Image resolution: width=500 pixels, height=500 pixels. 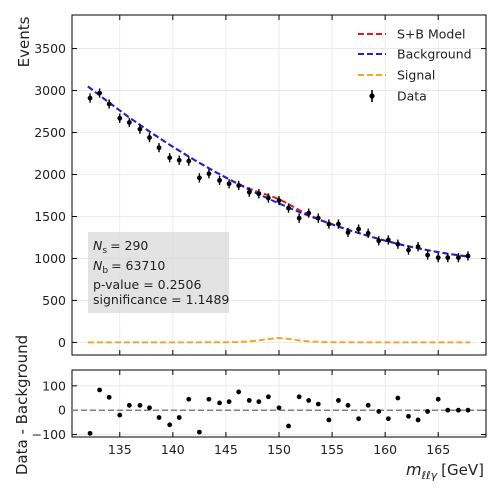 I want to click on legend-label-sb-model: S+B Model, so click(x=431, y=34).